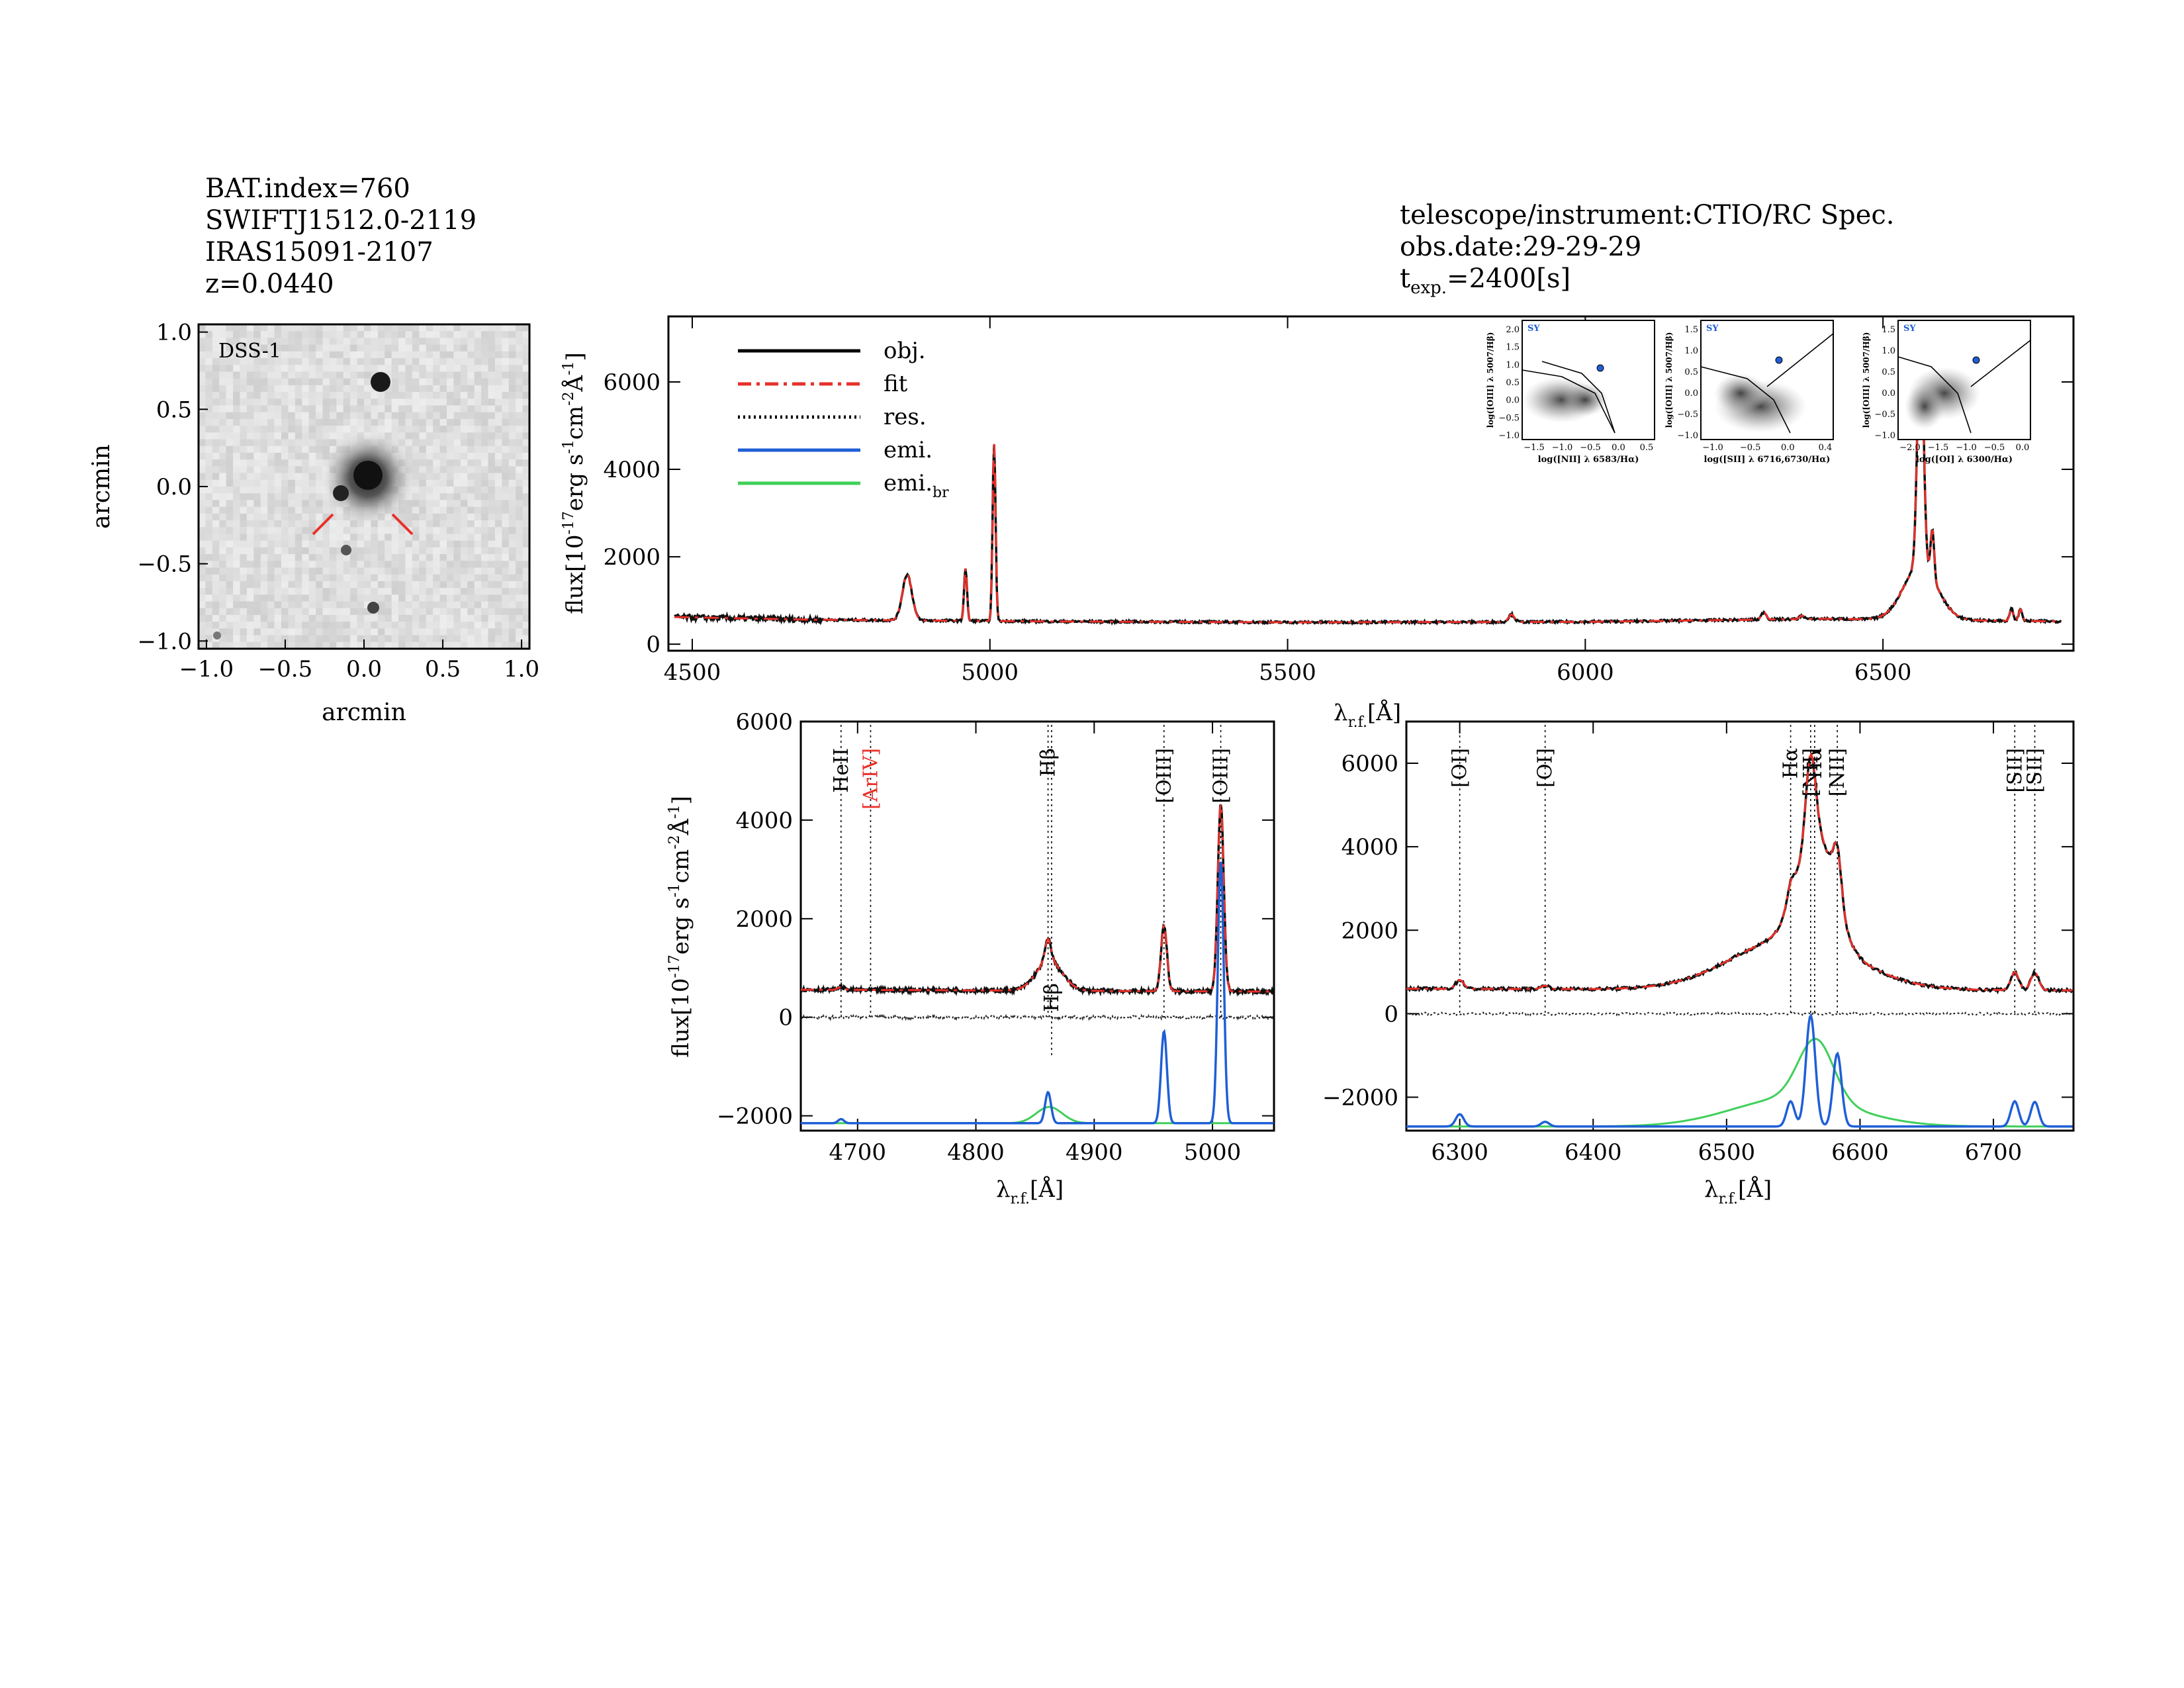  What do you see at coordinates (1994, 448) in the screenshot?
I see `bpt-xtick-label: −0.5` at bounding box center [1994, 448].